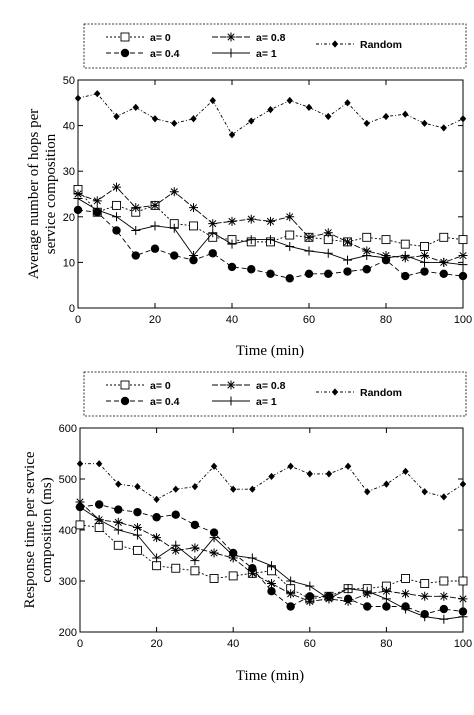 This screenshot has width=474, height=715. I want to click on y-tick-label: 40, so click(69, 127).